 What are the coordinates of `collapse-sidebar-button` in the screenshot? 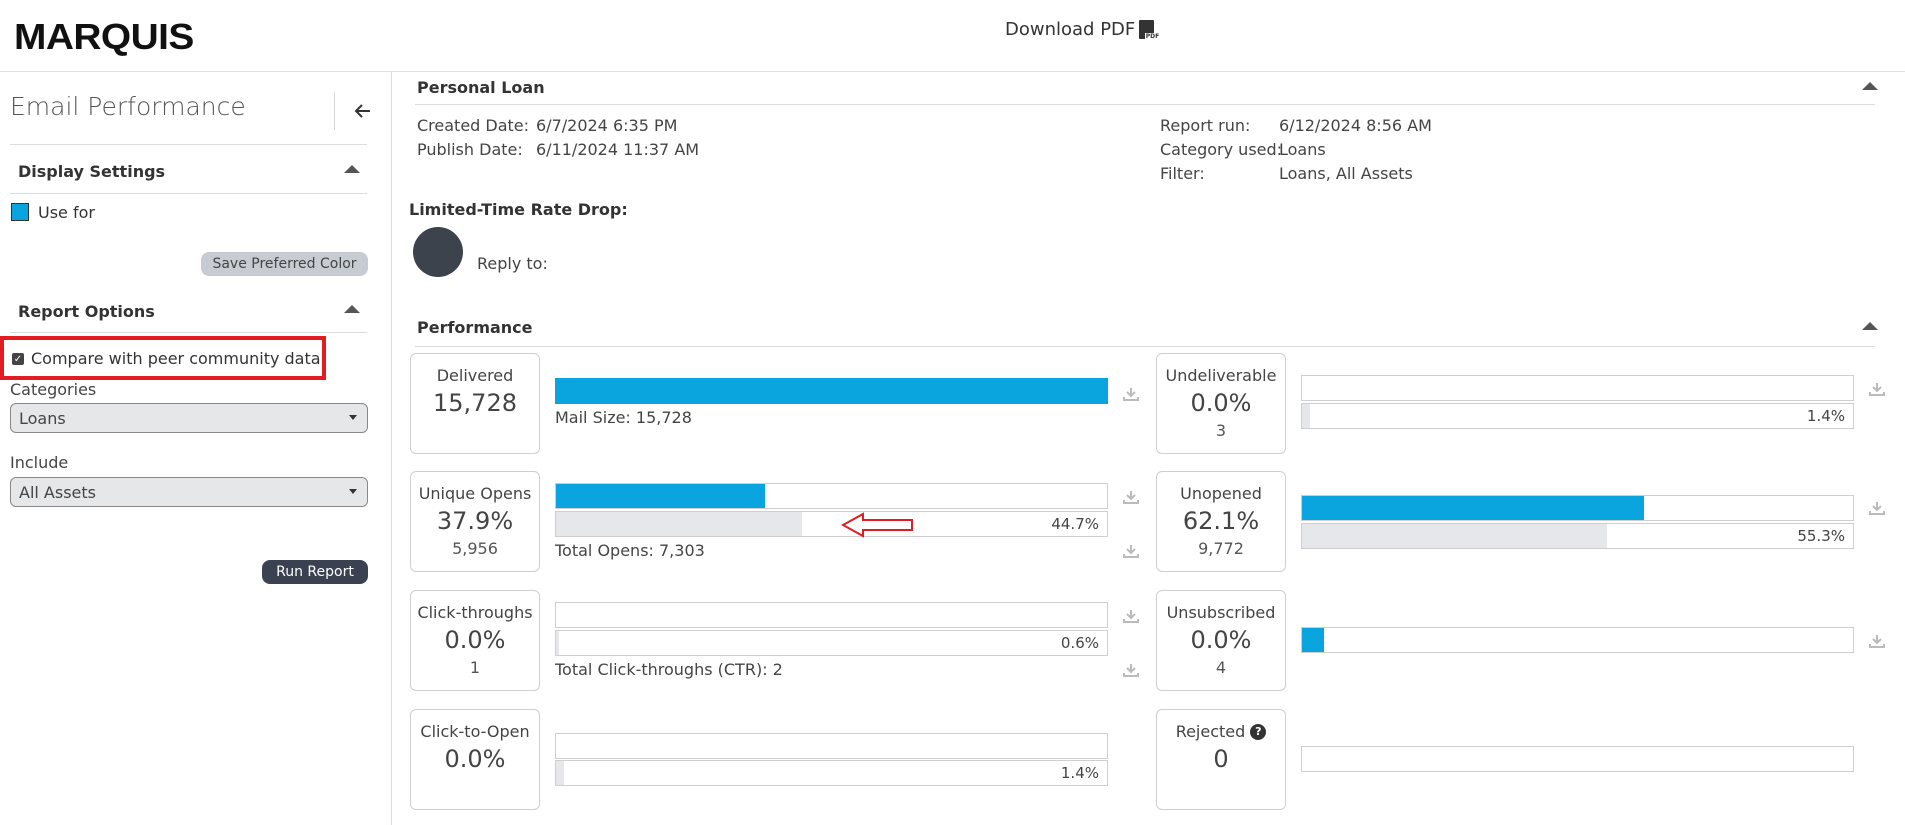 It's located at (362, 111).